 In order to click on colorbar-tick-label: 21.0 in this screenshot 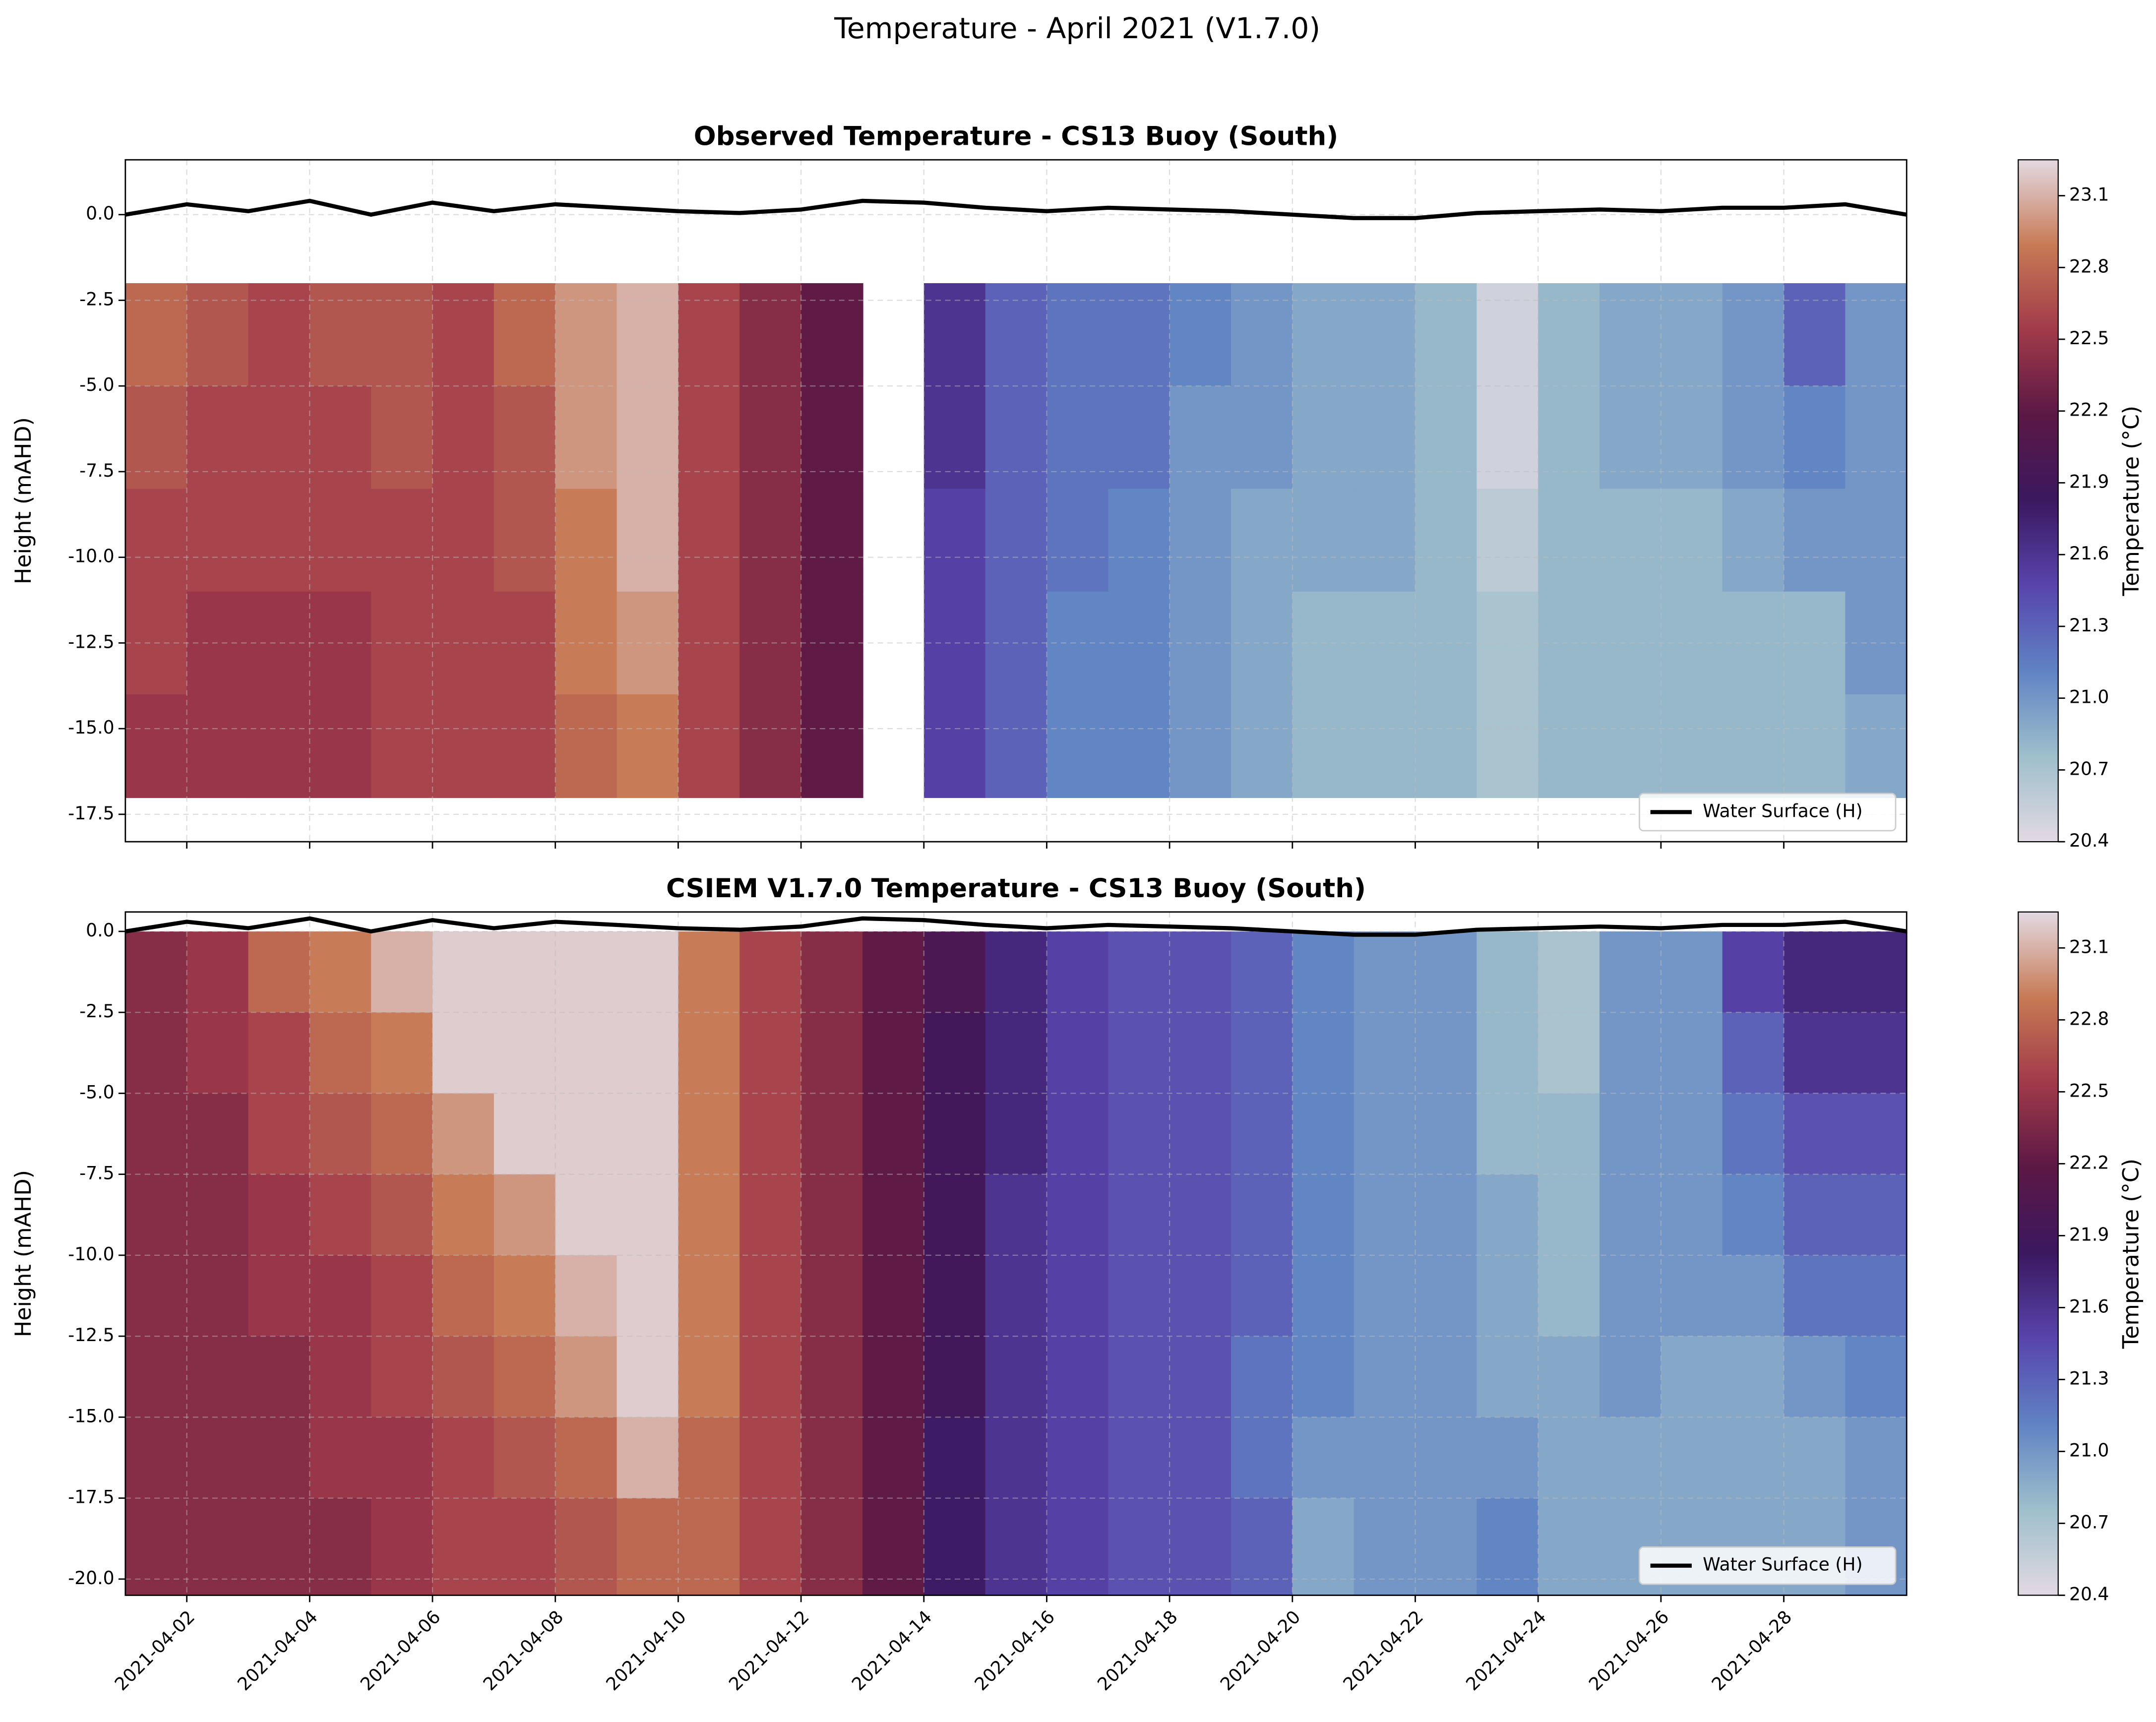, I will do `click(2089, 697)`.